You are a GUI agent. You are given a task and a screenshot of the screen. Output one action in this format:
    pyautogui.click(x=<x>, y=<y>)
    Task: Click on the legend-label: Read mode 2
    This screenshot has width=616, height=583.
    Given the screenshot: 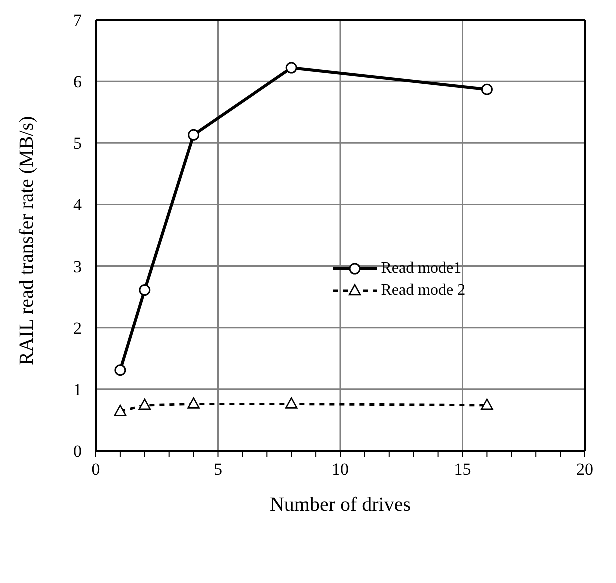 What is the action you would take?
    pyautogui.click(x=423, y=291)
    